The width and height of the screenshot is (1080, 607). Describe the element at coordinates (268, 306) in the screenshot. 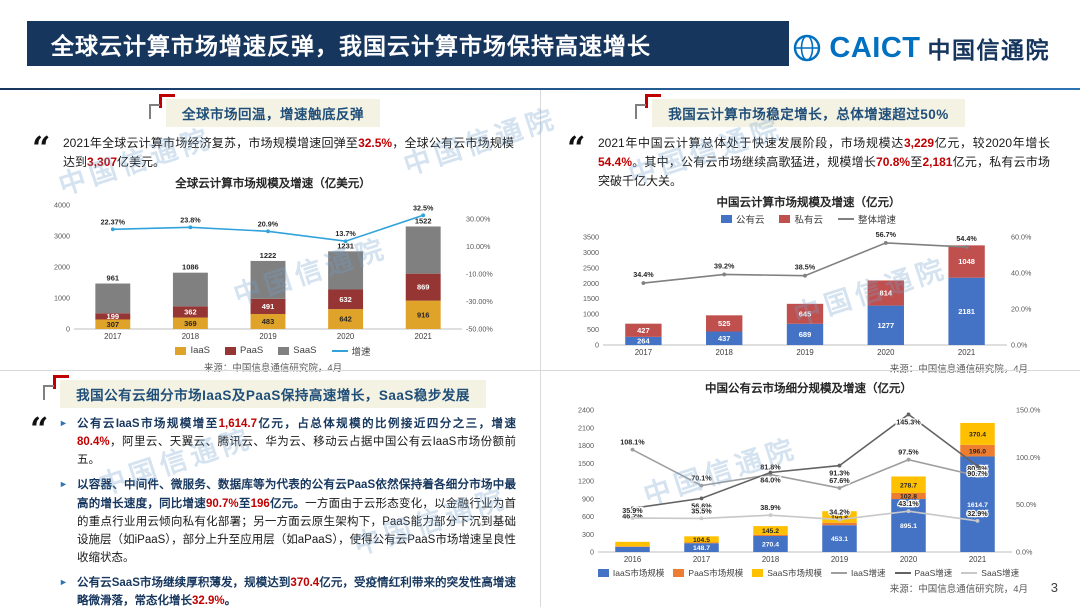

I see `svg-text: 491` at that location.